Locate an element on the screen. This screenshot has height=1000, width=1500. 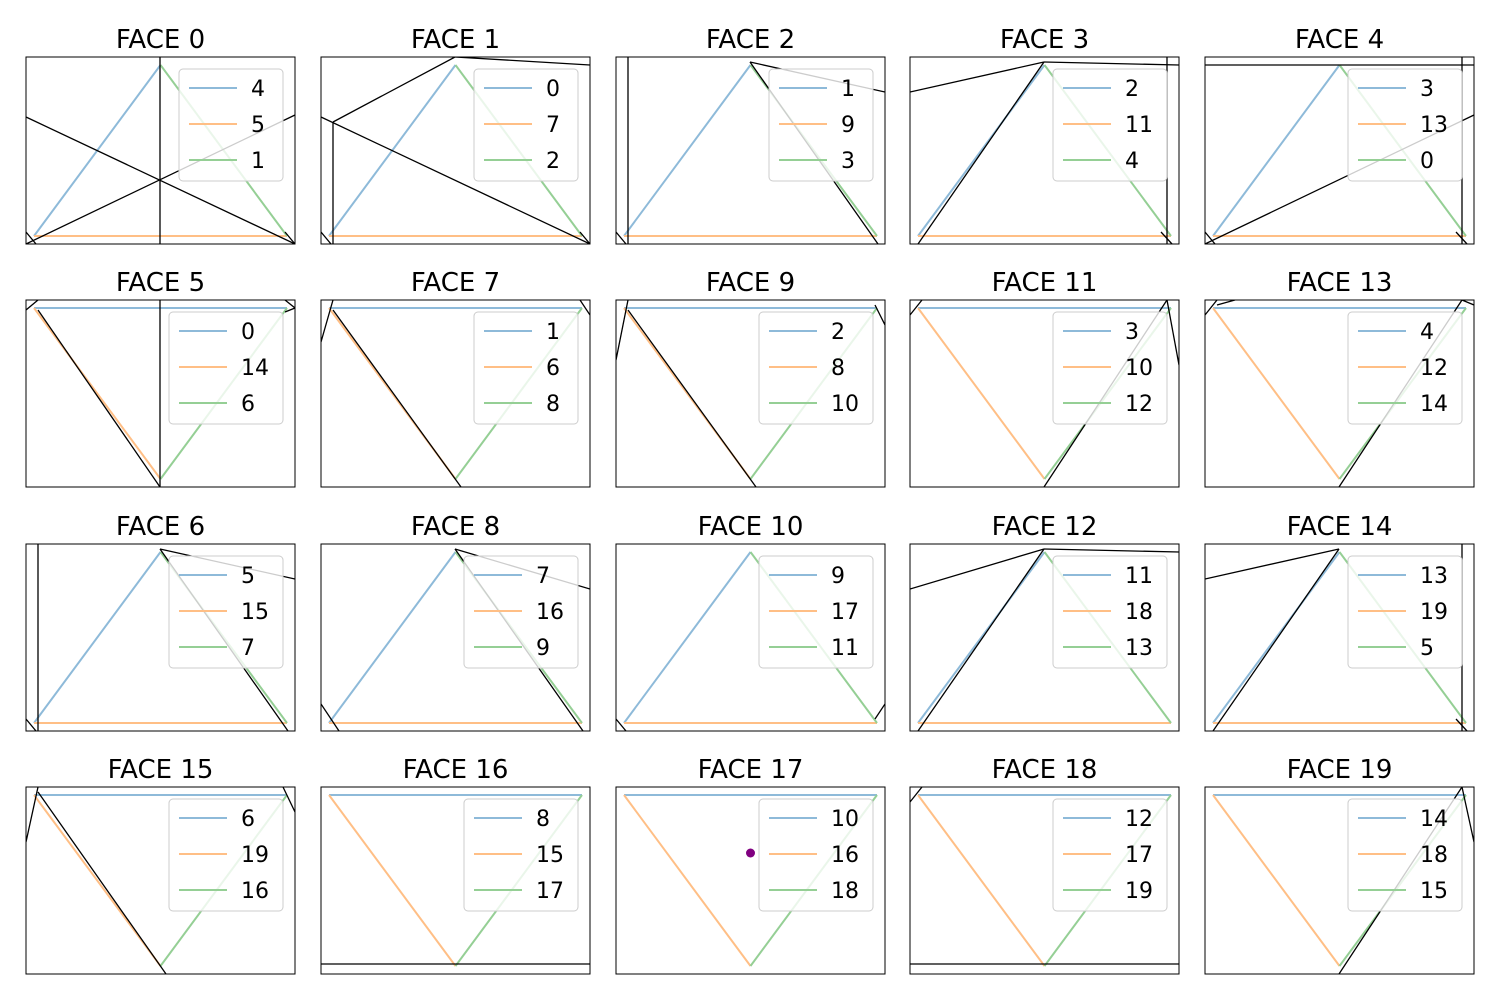
legend-label: 7 is located at coordinates (248, 648).